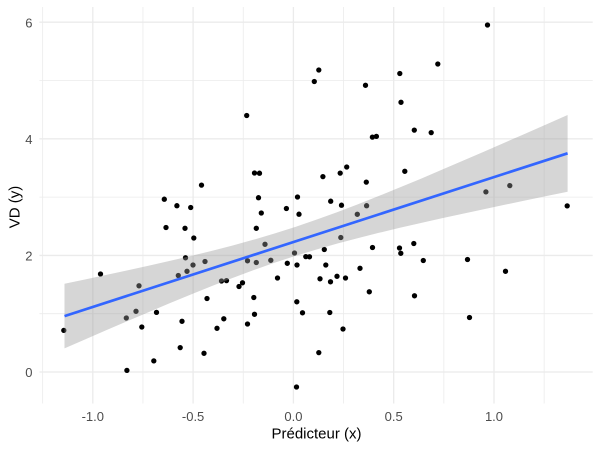 The width and height of the screenshot is (600, 450). What do you see at coordinates (316, 434) in the screenshot?
I see `svg-text: Prédicteur (x)` at bounding box center [316, 434].